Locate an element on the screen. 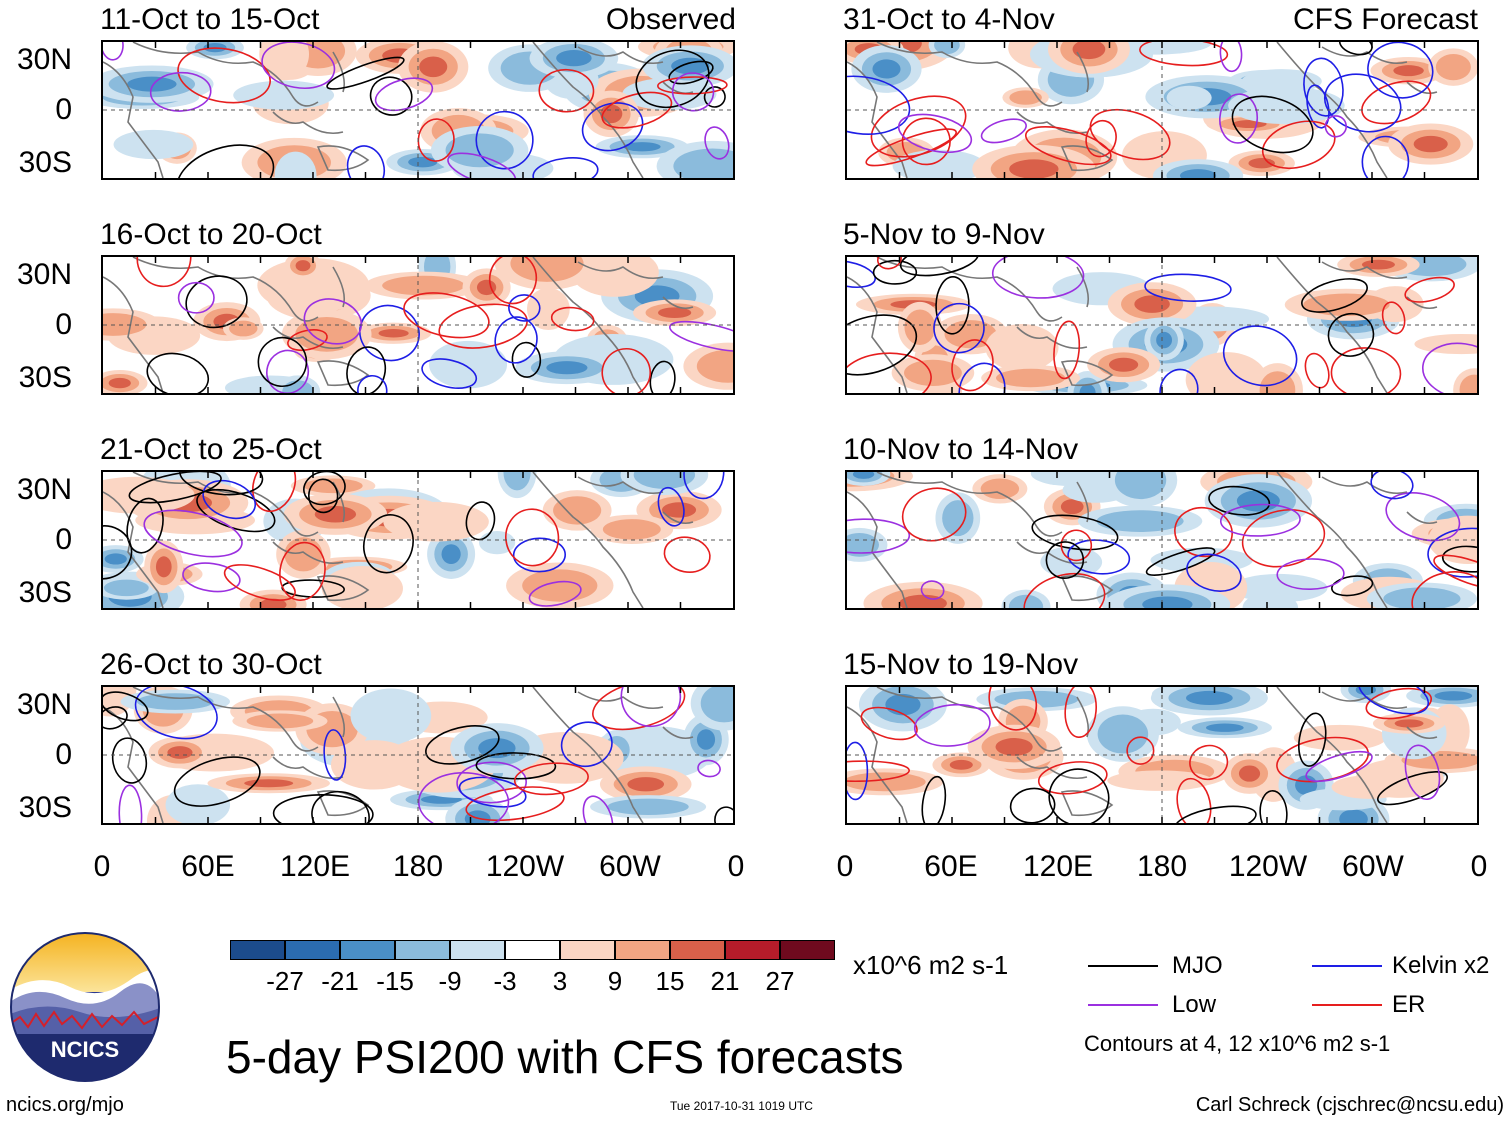 Image resolution: width=1510 pixels, height=1121 pixels. colorbar-tick-label: 15 is located at coordinates (670, 981).